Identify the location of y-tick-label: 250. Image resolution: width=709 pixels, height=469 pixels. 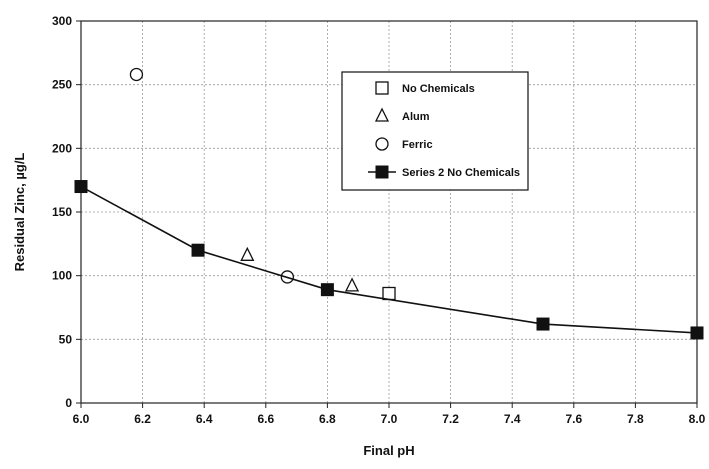
(62, 85).